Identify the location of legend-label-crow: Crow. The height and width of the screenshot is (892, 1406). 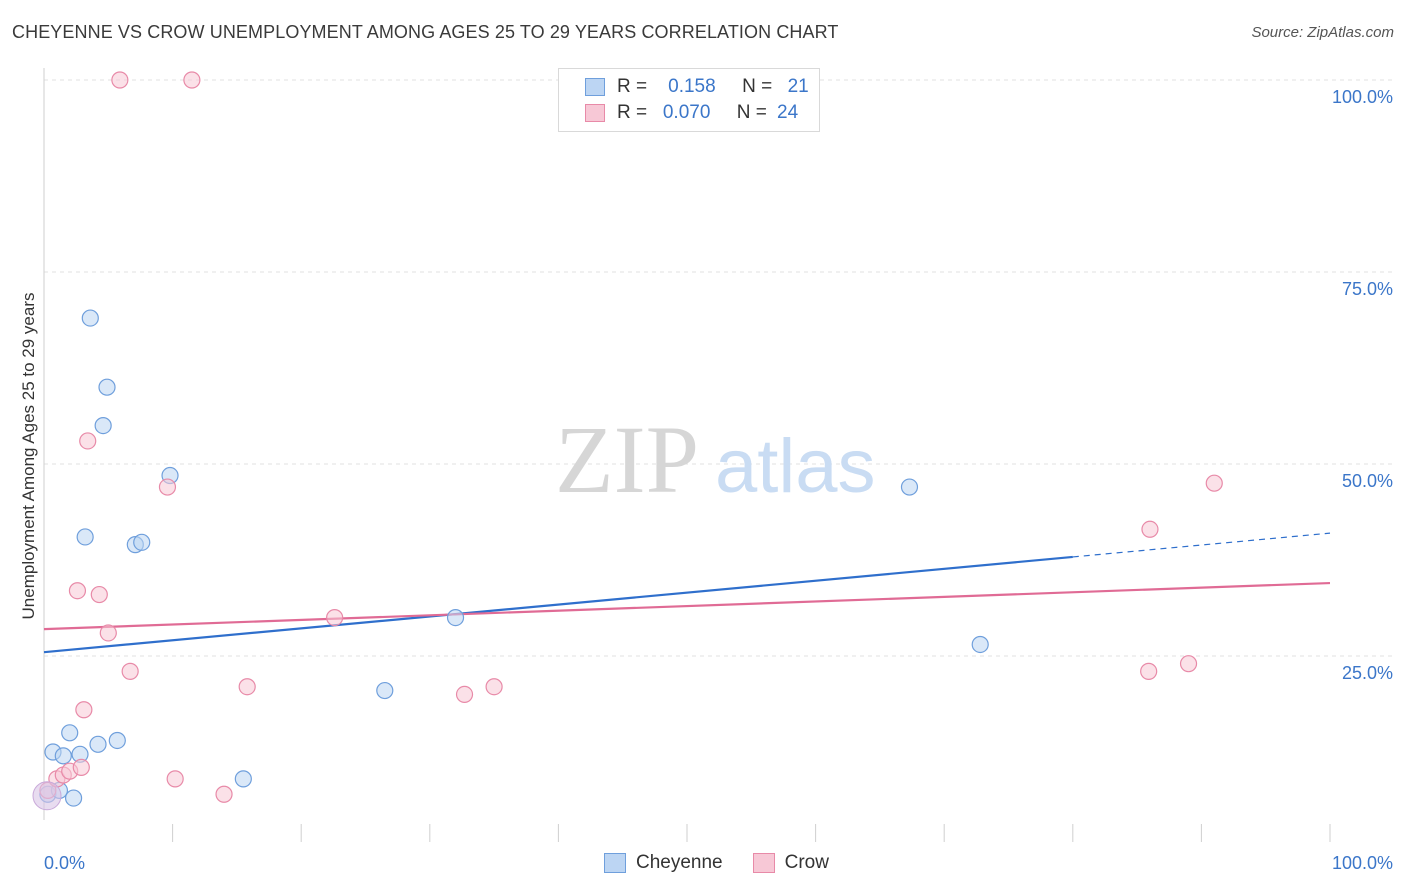
(806, 862).